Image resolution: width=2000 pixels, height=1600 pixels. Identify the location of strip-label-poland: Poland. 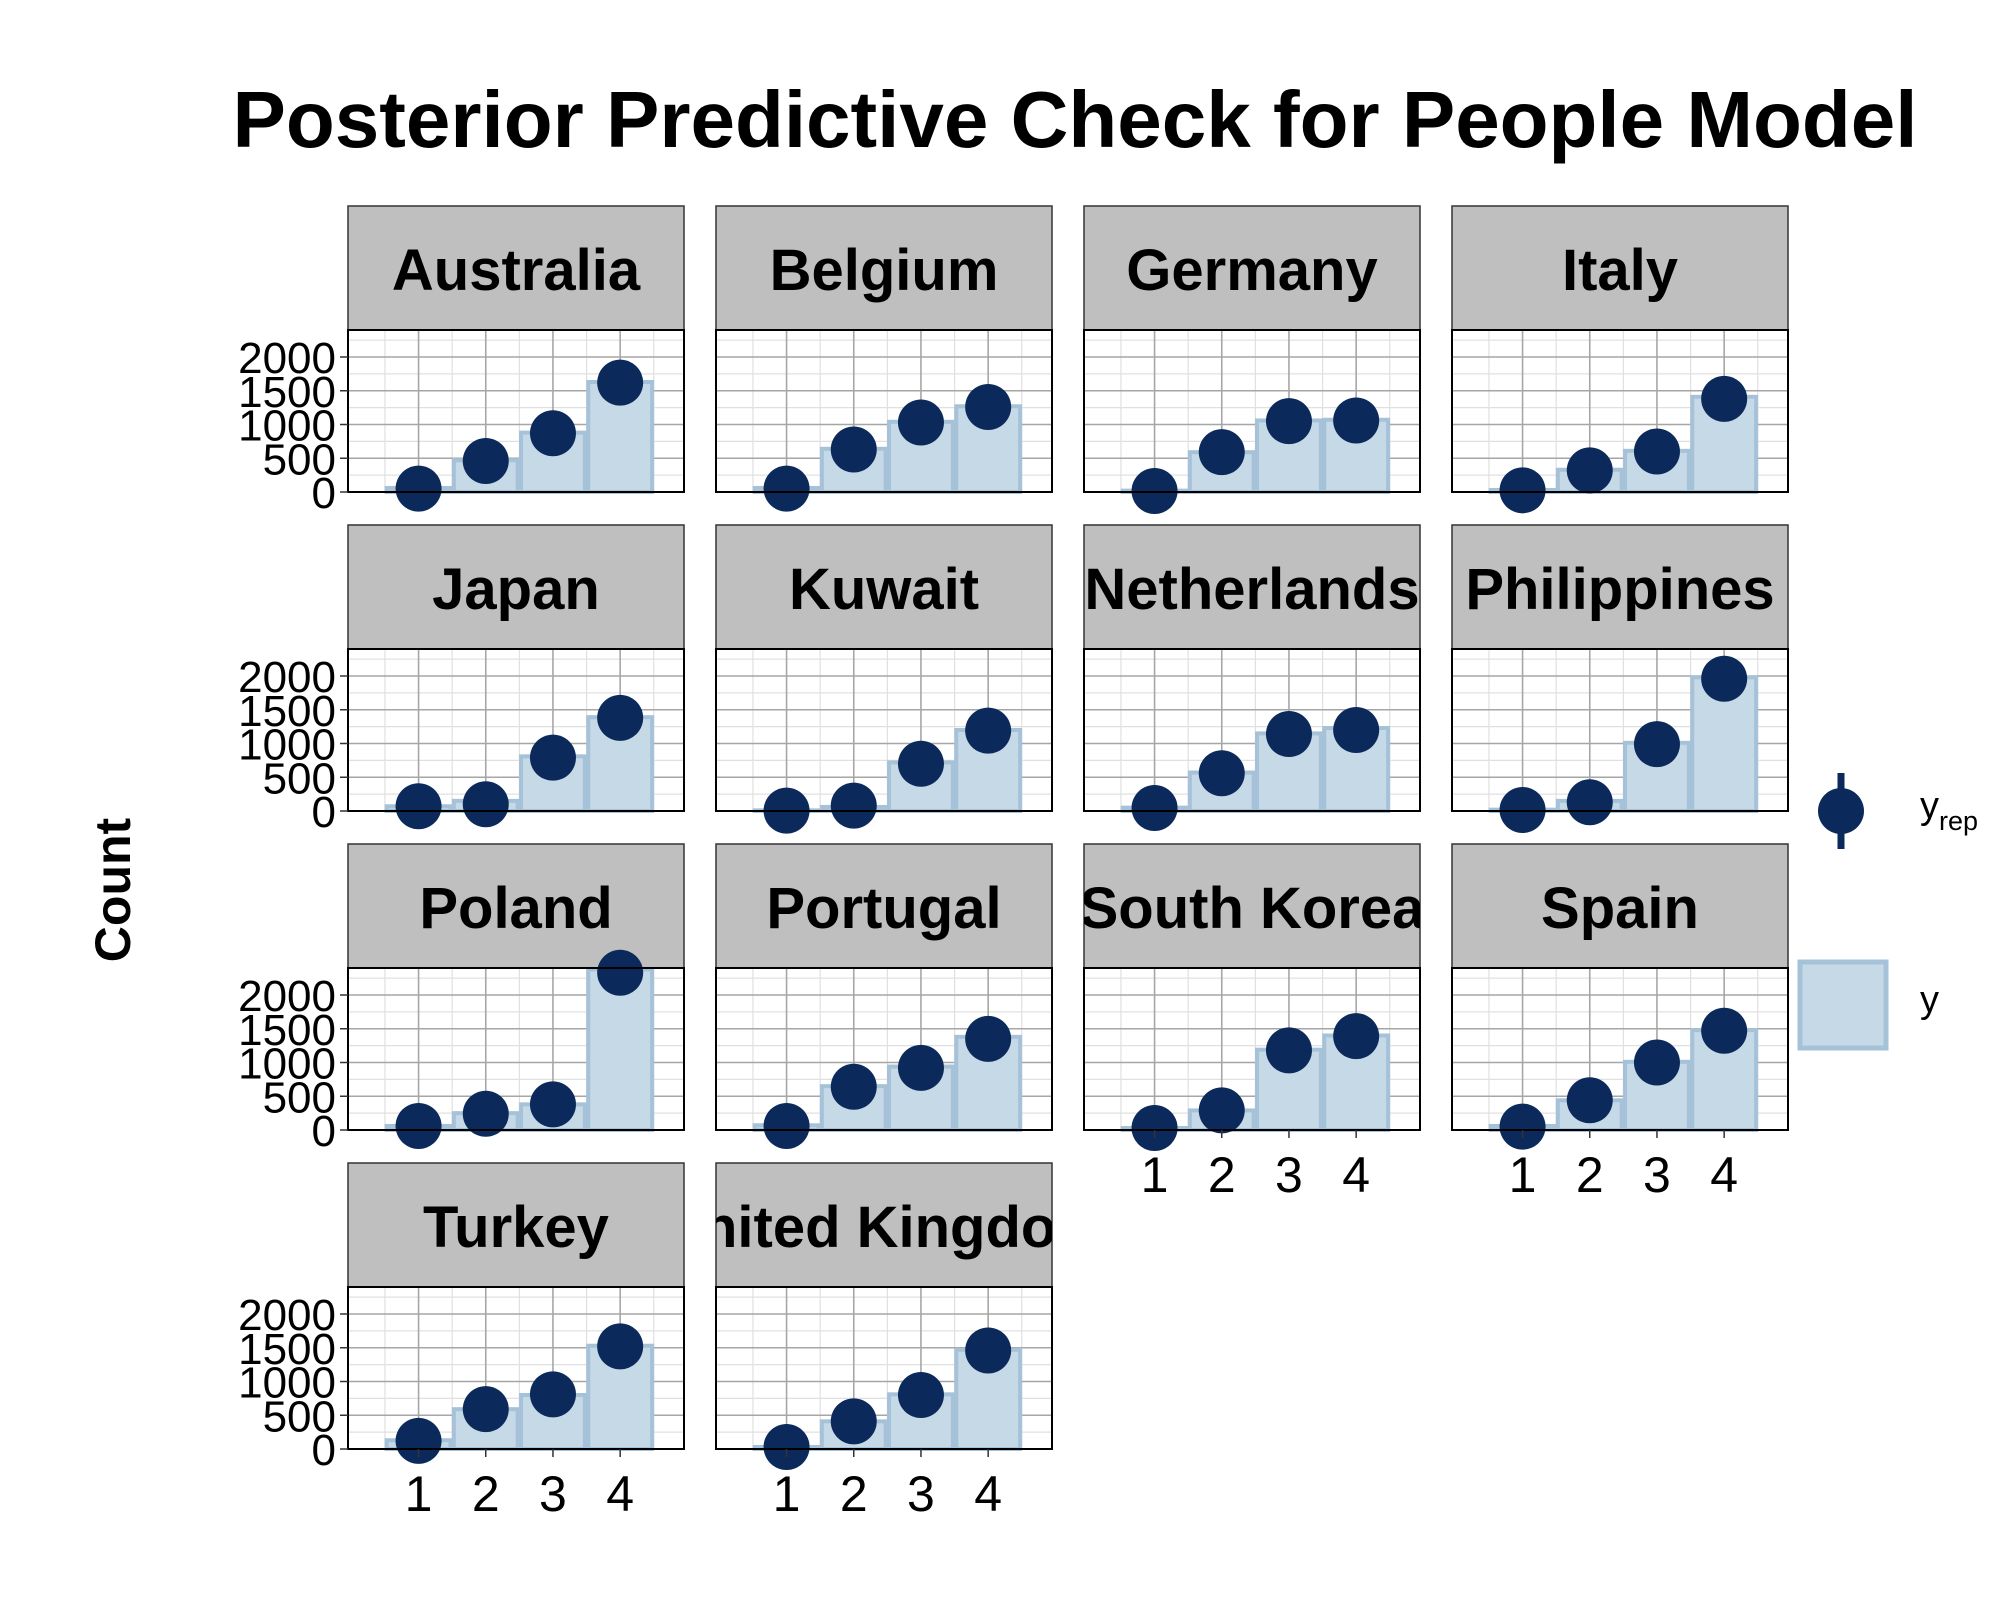
(515, 908).